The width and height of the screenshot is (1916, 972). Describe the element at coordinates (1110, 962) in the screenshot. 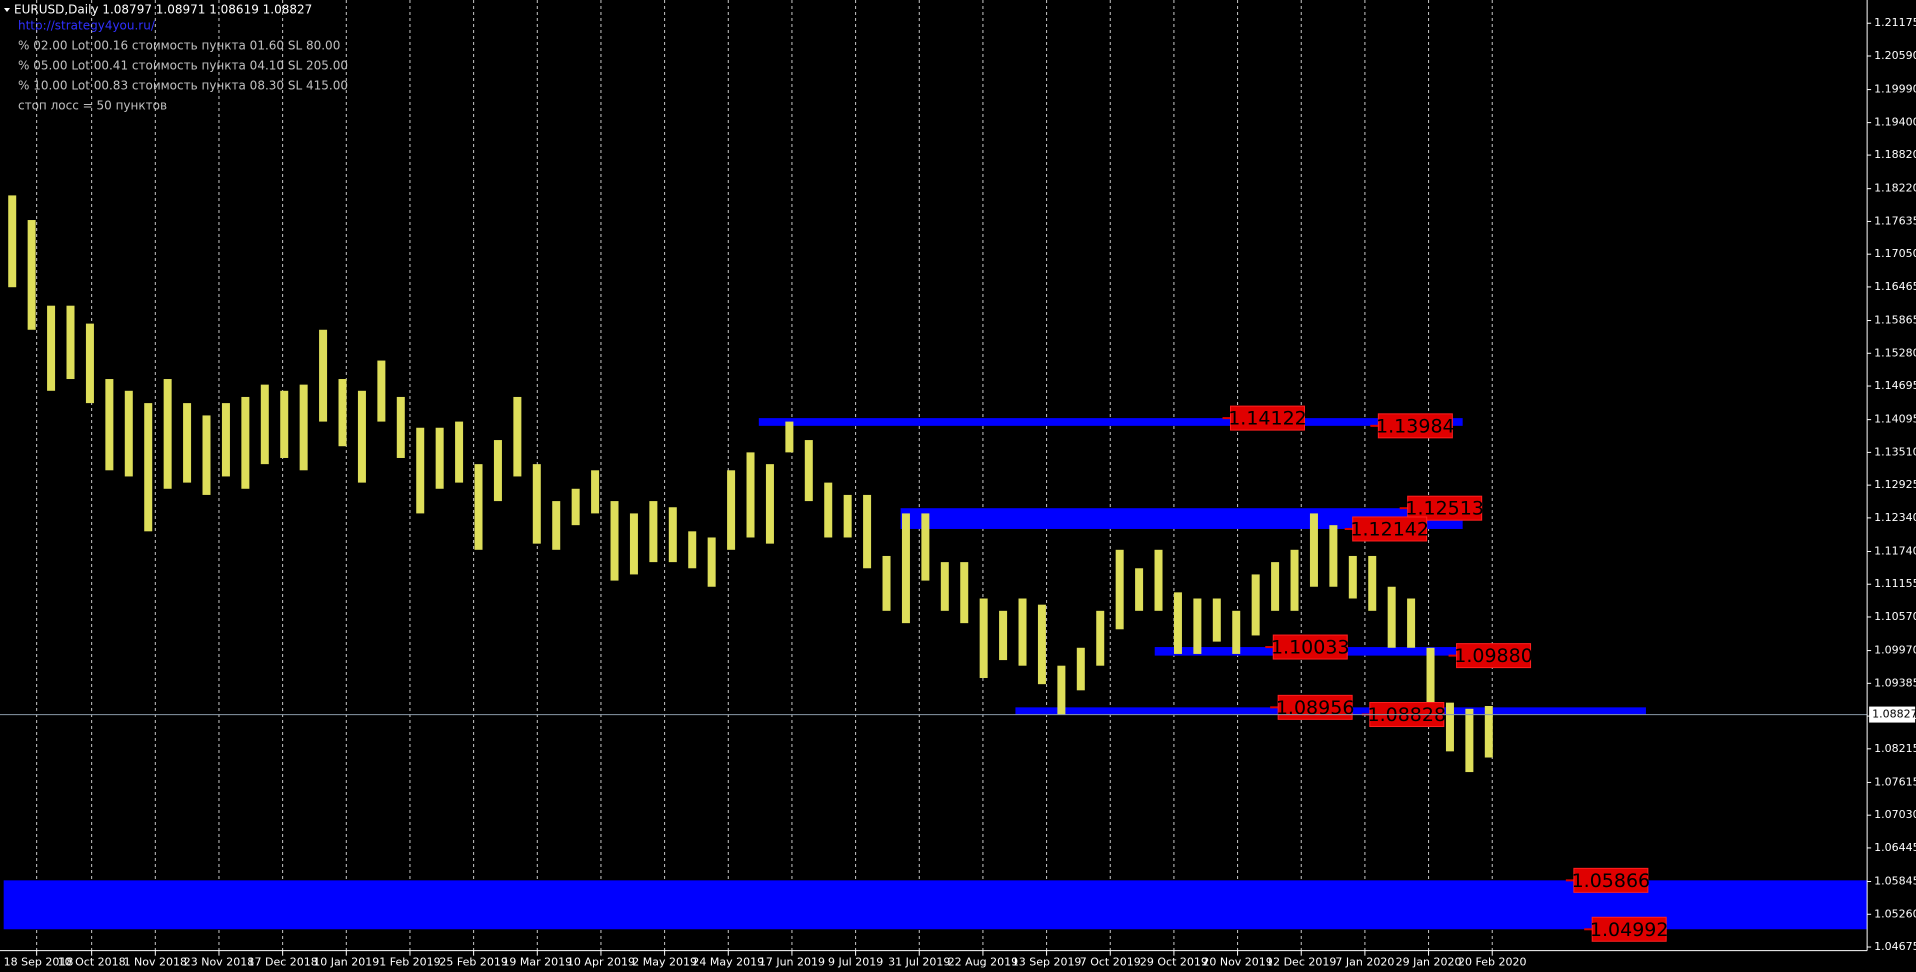

I see `x-tick-label: 7 Oct 2019` at that location.